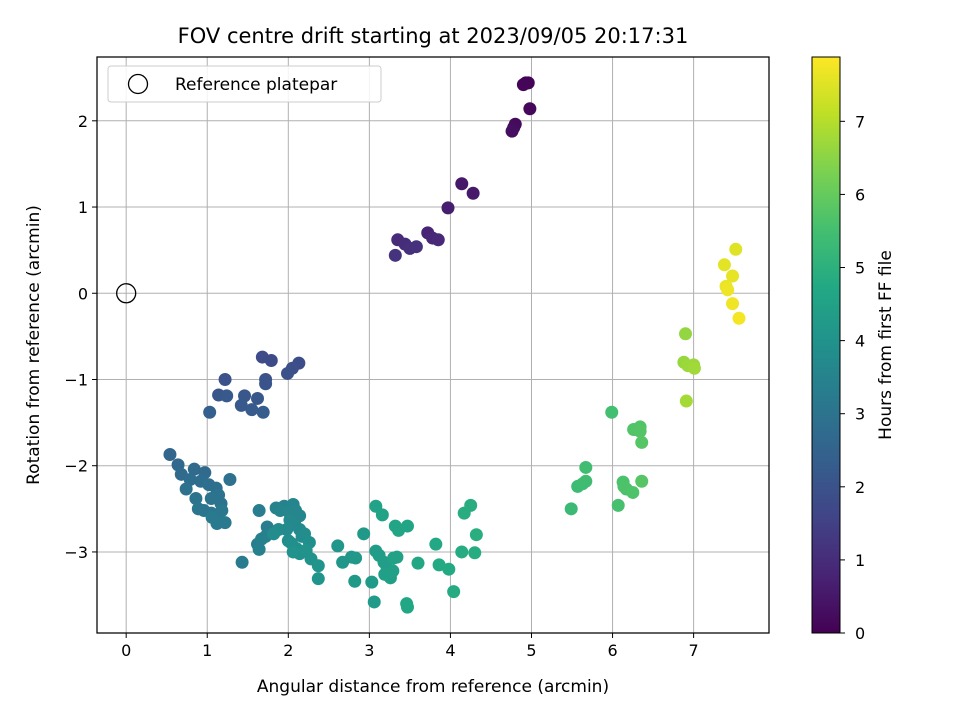  What do you see at coordinates (76, 552) in the screenshot?
I see `y-tick-label: −3` at bounding box center [76, 552].